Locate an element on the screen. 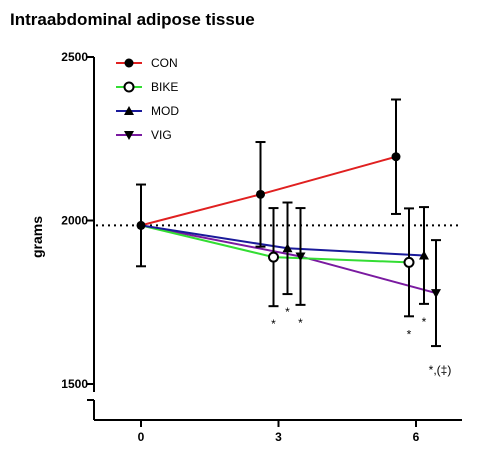  y-axis-break is located at coordinates (94, 396).